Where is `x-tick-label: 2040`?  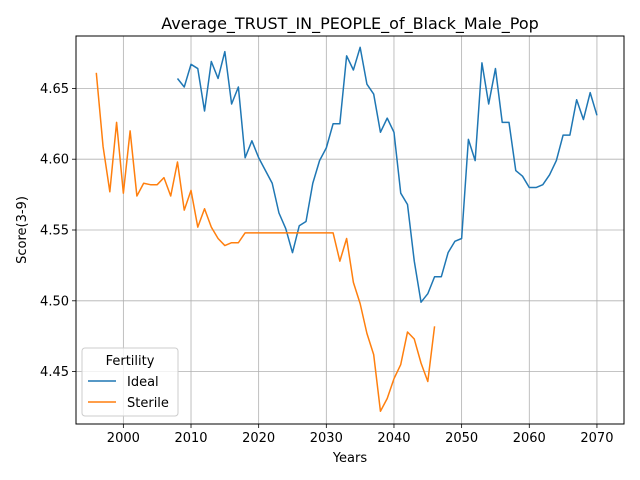
x-tick-label: 2040 is located at coordinates (393, 438).